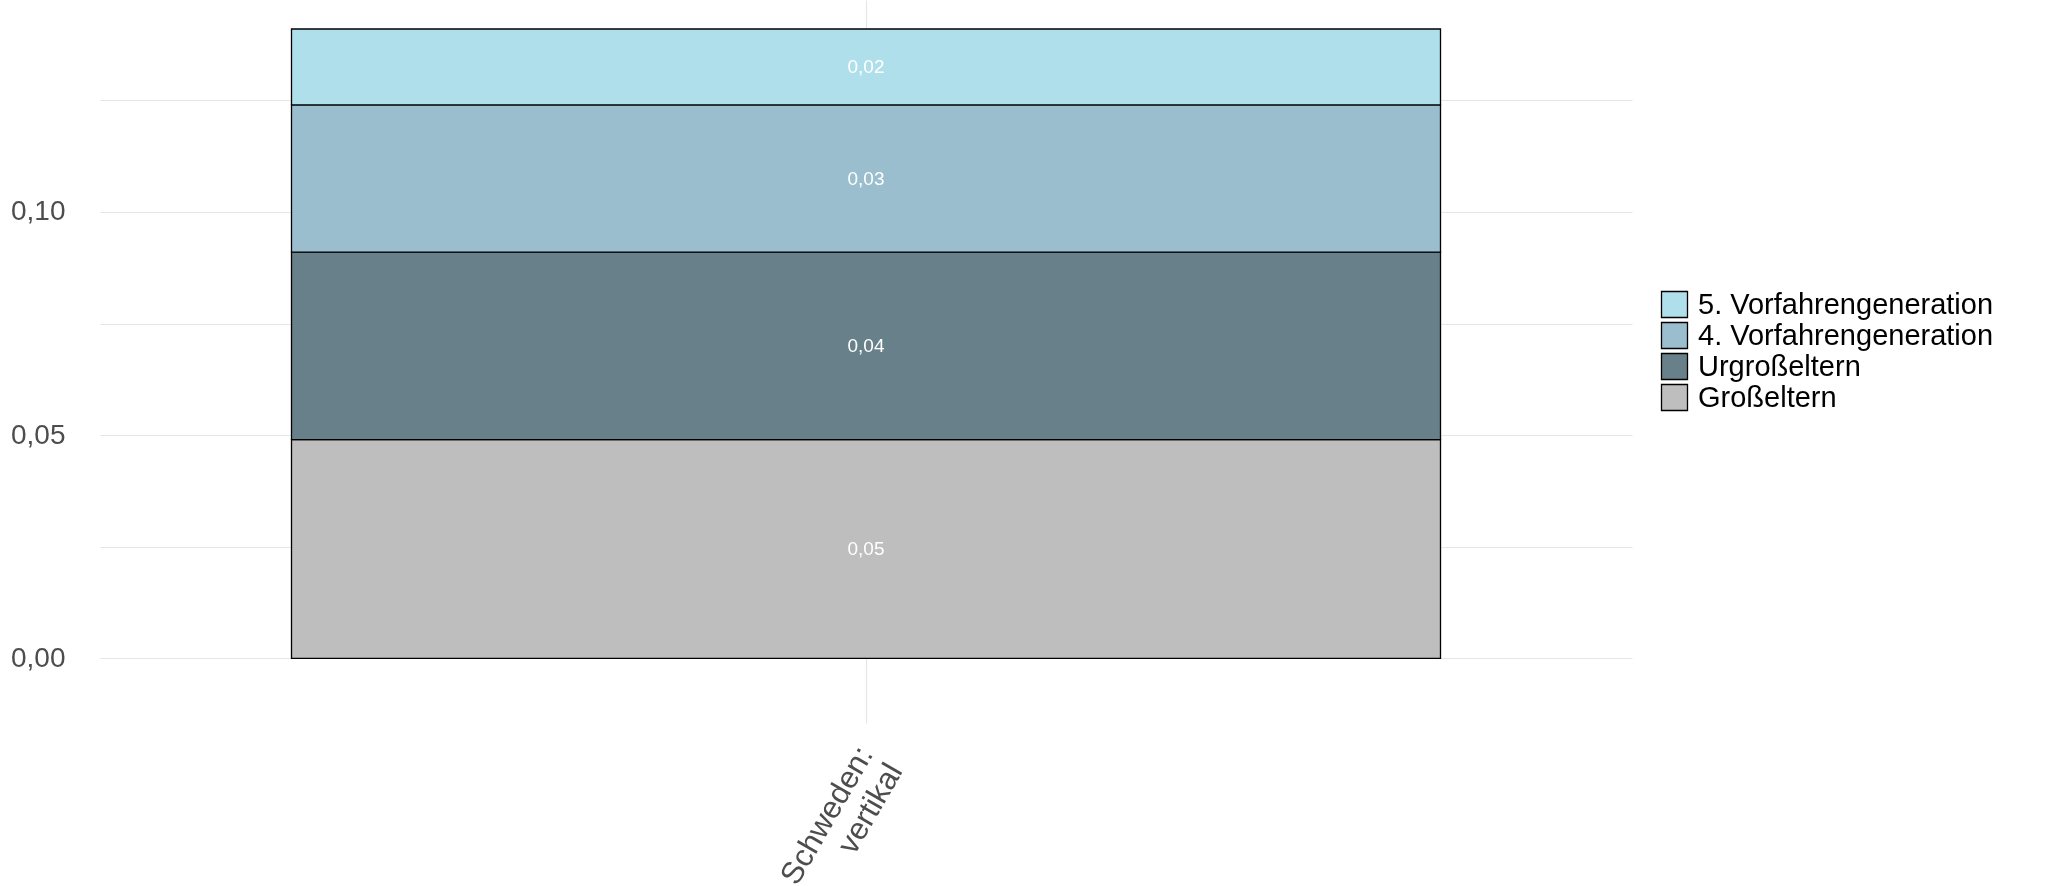 The image size is (2047, 886). What do you see at coordinates (866, 178) in the screenshot?
I see `data-label: 0,03` at bounding box center [866, 178].